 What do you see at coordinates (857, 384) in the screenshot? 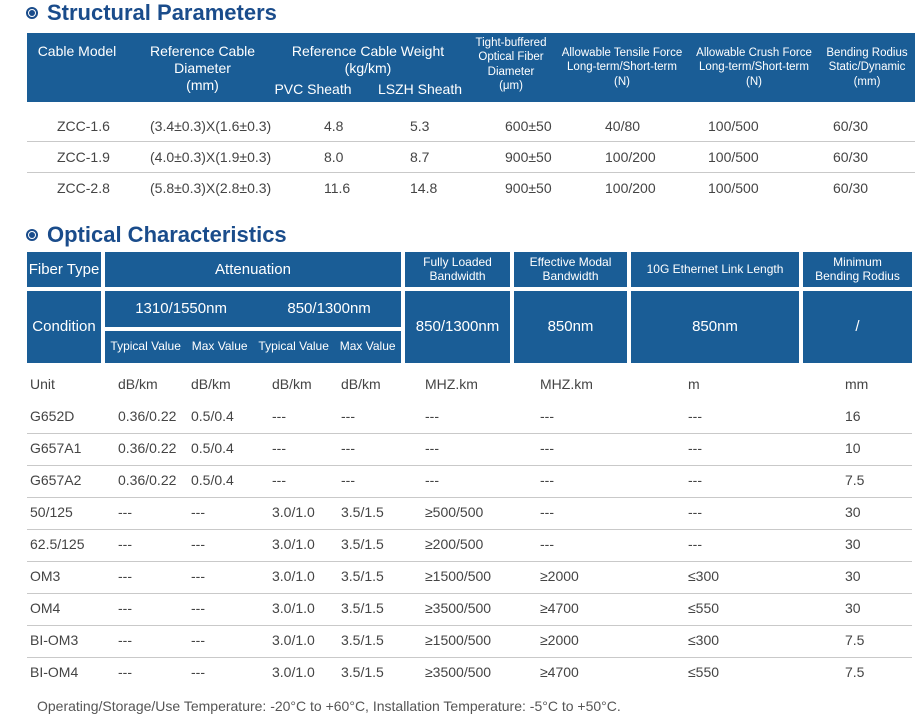
I see `cell-bending: mm` at bounding box center [857, 384].